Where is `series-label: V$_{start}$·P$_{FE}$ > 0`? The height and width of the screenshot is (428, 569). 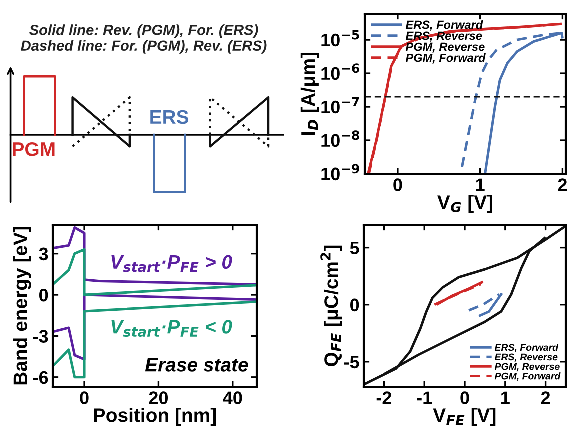 series-label: V$_{start}$·P$_{FE}$ > 0 is located at coordinates (172, 263).